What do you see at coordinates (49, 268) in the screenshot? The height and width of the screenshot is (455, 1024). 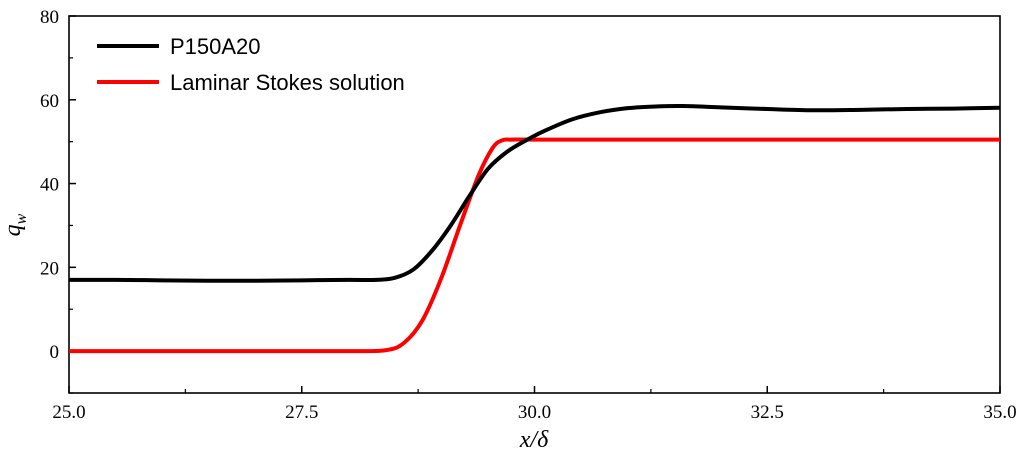 I see `y-tick-label: 20` at bounding box center [49, 268].